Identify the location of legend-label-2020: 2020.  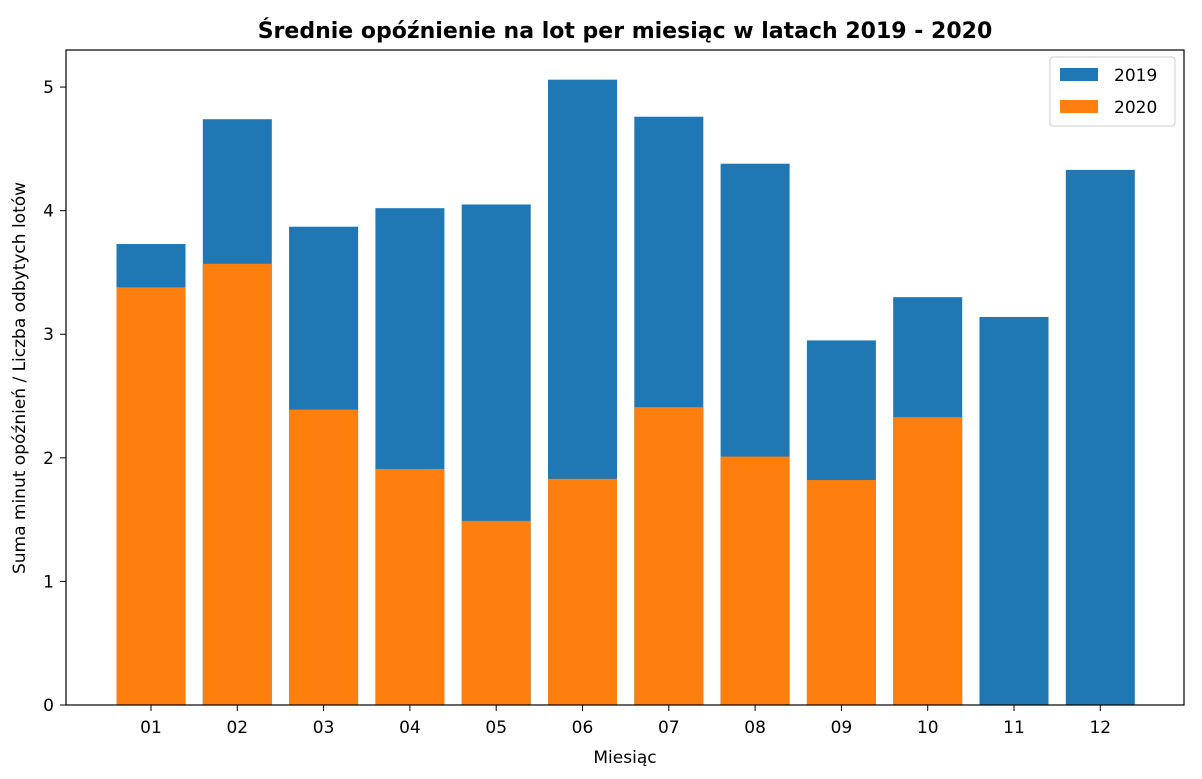
(1135, 108).